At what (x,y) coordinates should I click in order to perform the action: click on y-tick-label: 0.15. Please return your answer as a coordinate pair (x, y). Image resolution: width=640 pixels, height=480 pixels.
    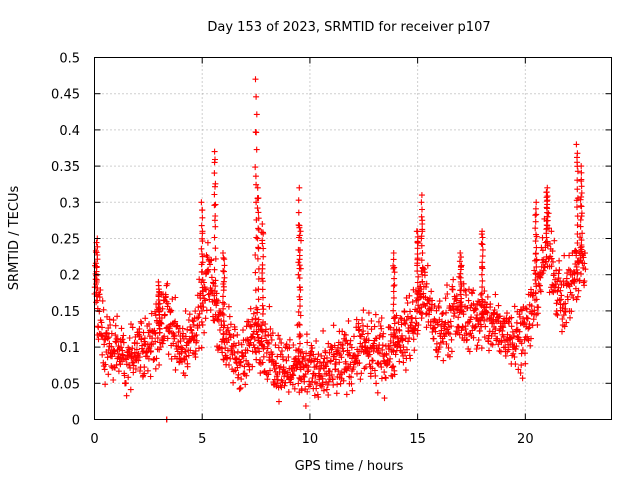
    Looking at the image, I should click on (65, 312).